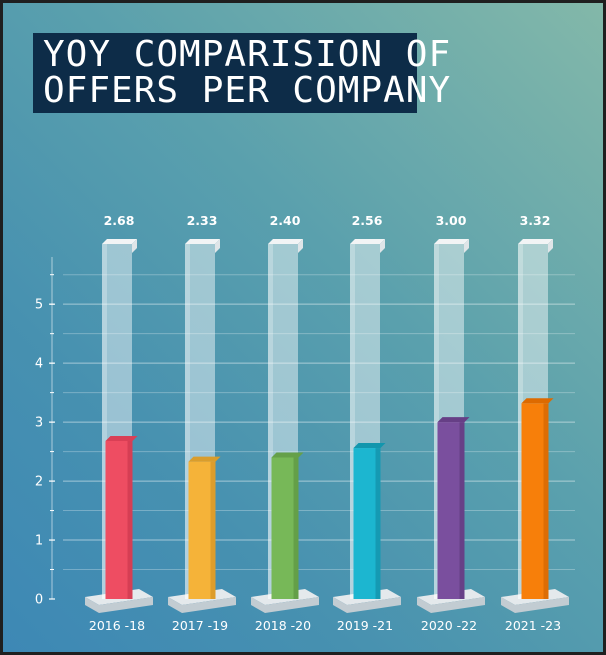 Image resolution: width=606 pixels, height=655 pixels. I want to click on x-tick-label: 2020 -22, so click(449, 625).